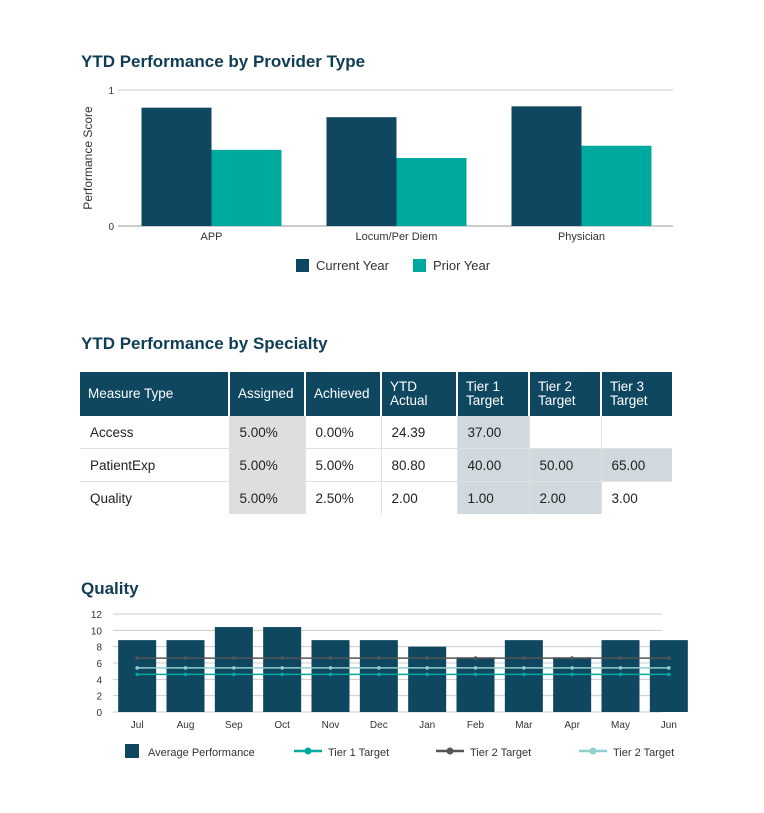 The width and height of the screenshot is (764, 813). What do you see at coordinates (636, 465) in the screenshot?
I see `cell-tier3: 65.00` at bounding box center [636, 465].